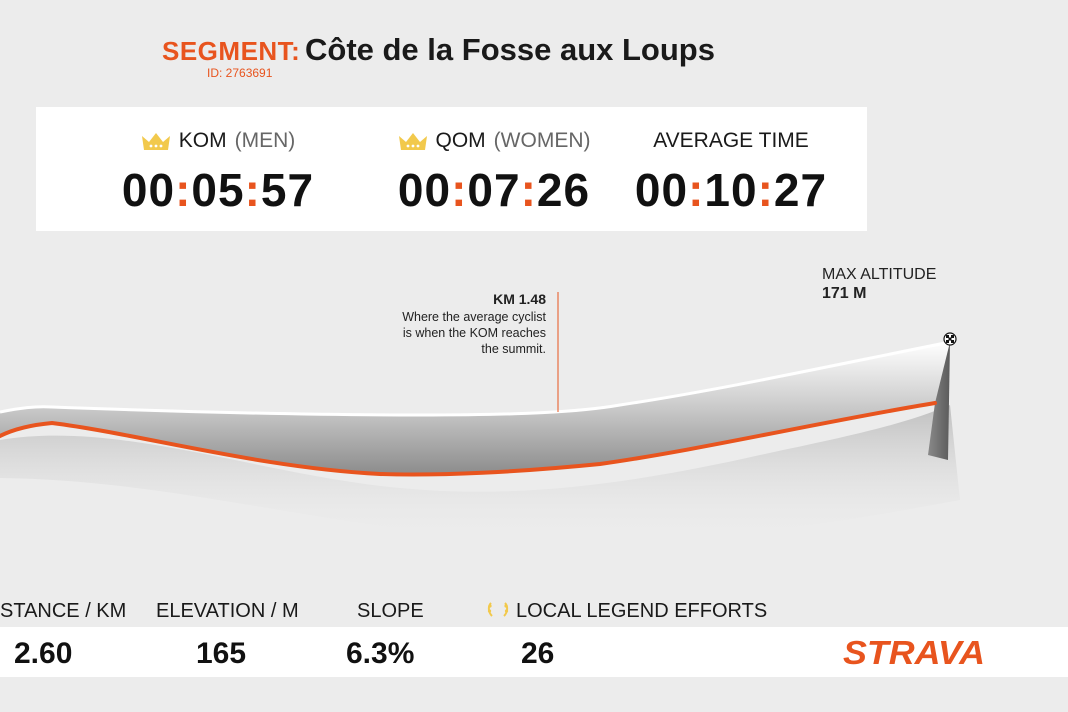  I want to click on strava-logo: STRAVA, so click(914, 652).